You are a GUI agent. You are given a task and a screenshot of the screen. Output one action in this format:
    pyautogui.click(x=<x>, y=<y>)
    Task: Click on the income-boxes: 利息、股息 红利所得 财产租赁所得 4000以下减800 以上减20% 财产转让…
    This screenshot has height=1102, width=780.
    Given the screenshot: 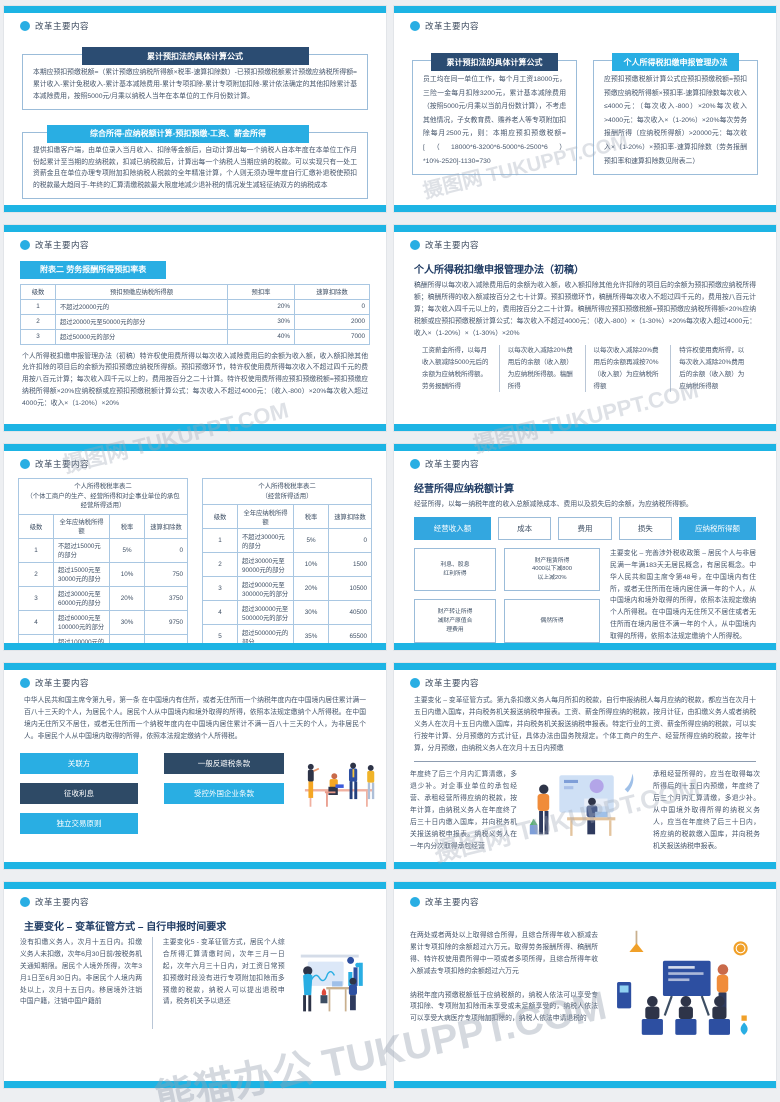 What is the action you would take?
    pyautogui.click(x=507, y=595)
    